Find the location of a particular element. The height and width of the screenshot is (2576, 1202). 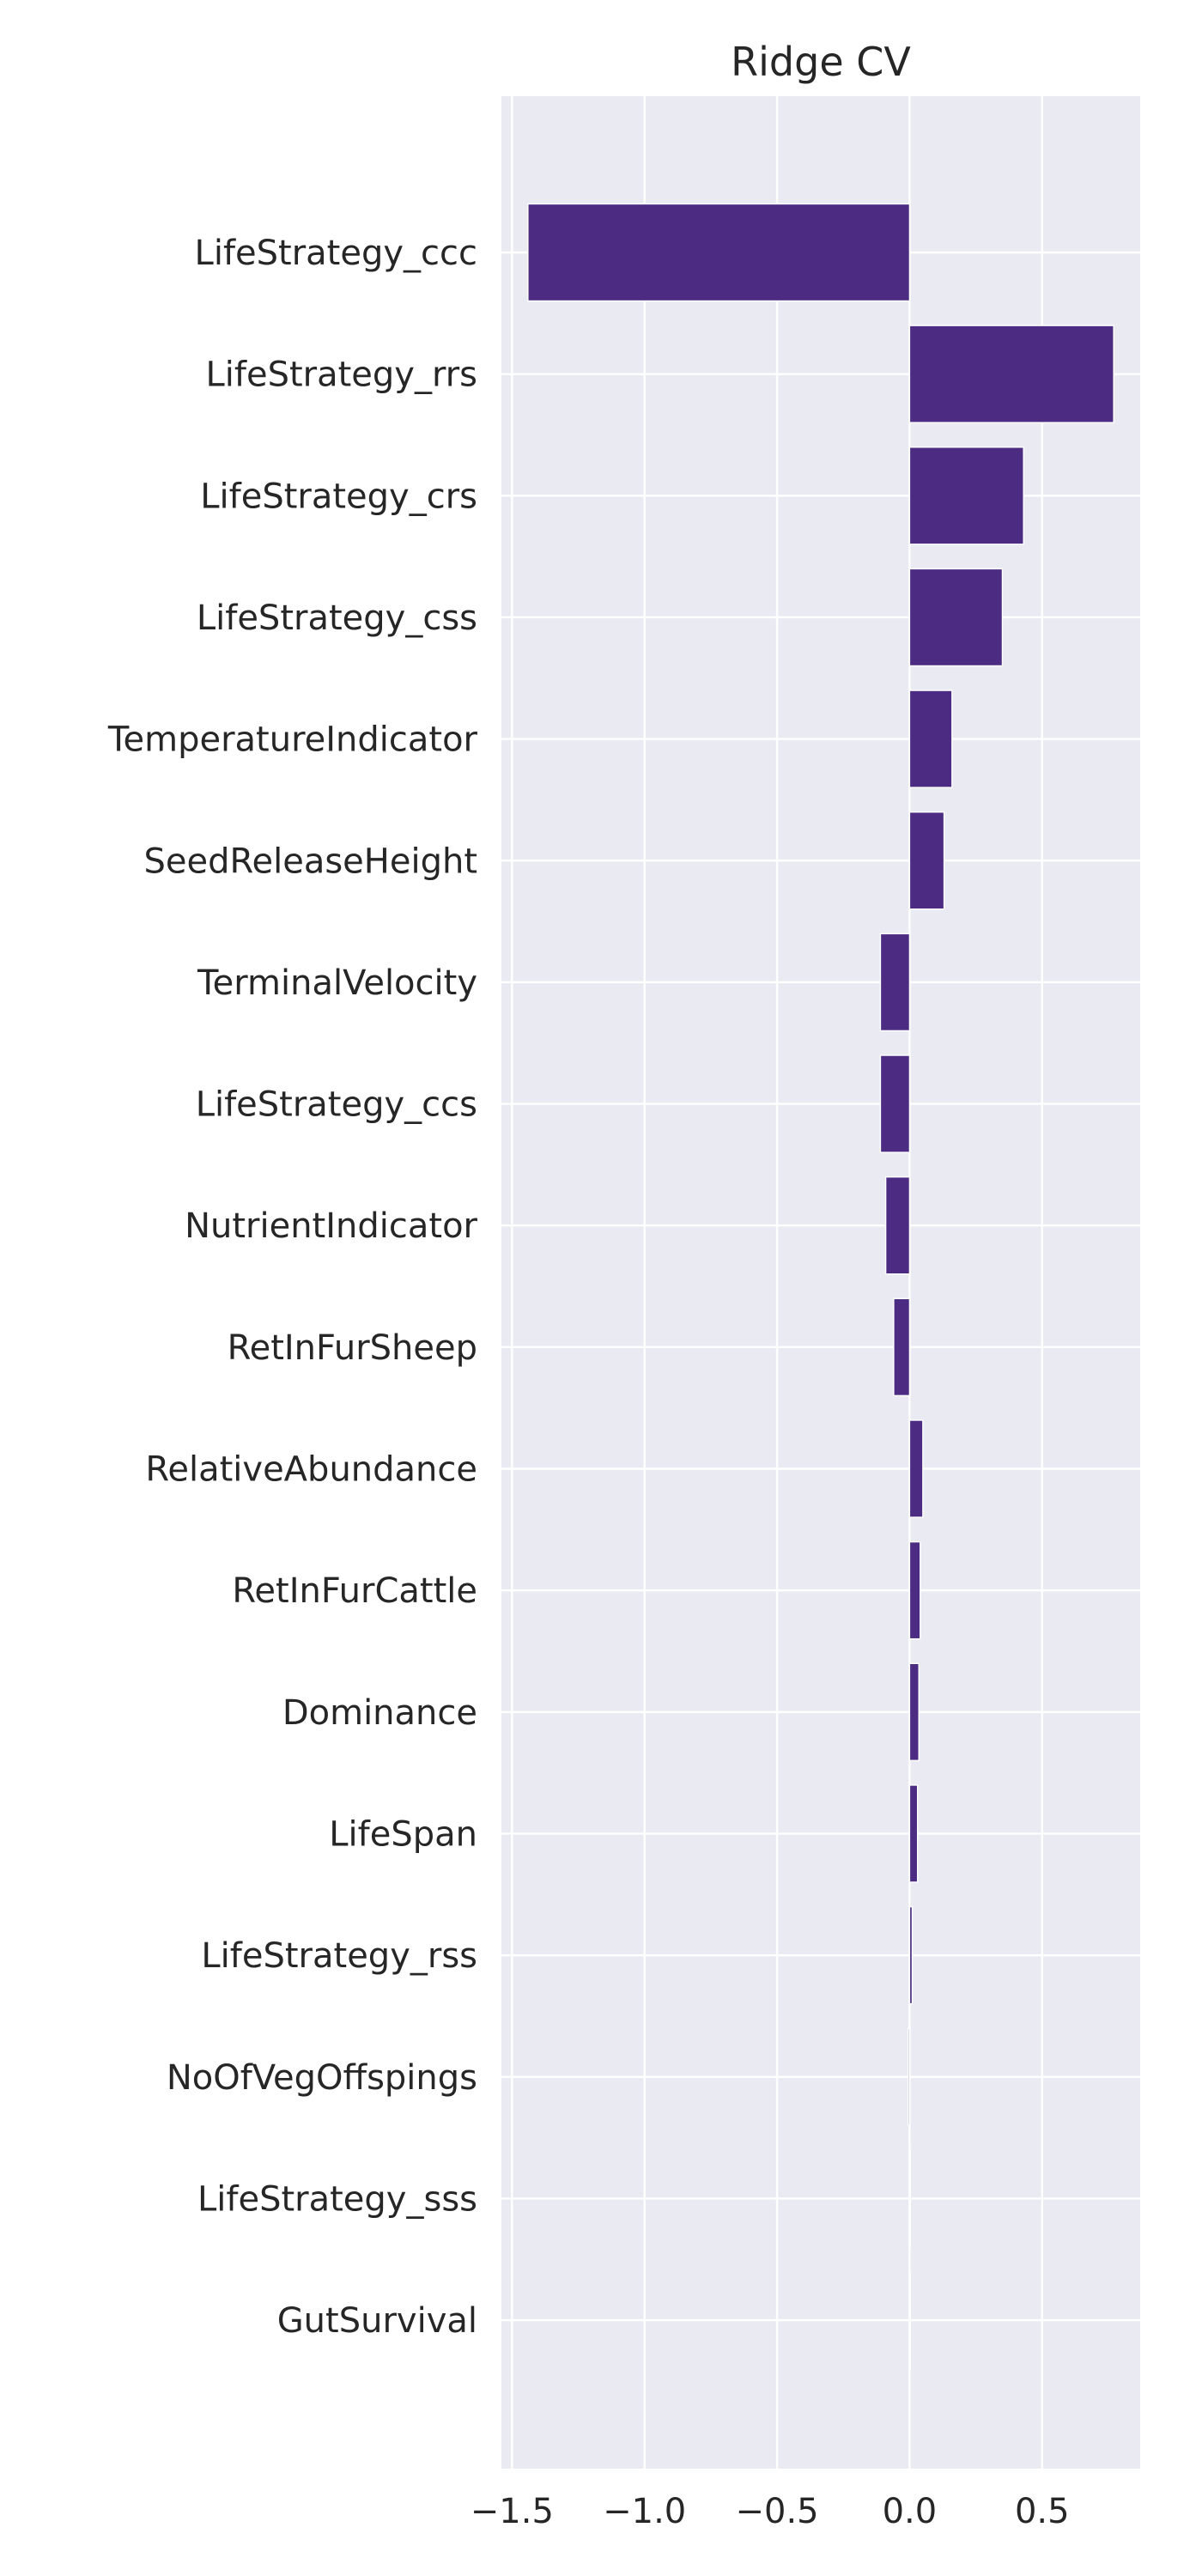

bar-TerminalVelocity is located at coordinates (895, 983).